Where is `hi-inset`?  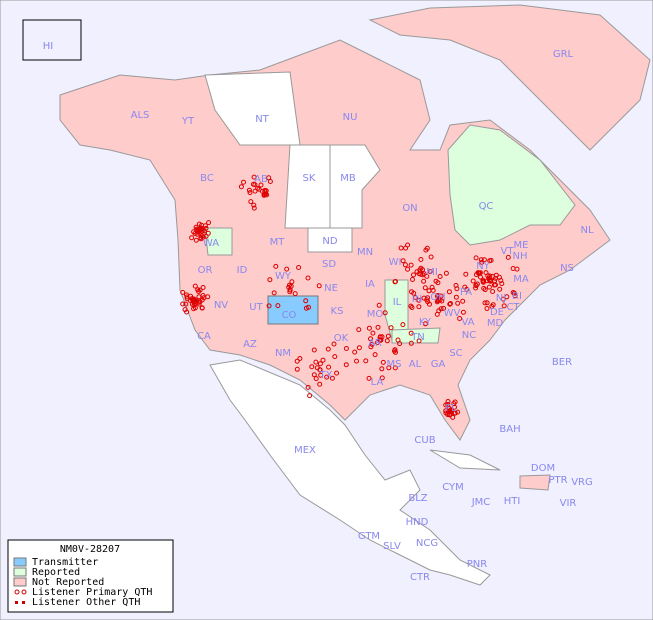
hi-inset is located at coordinates (52, 40).